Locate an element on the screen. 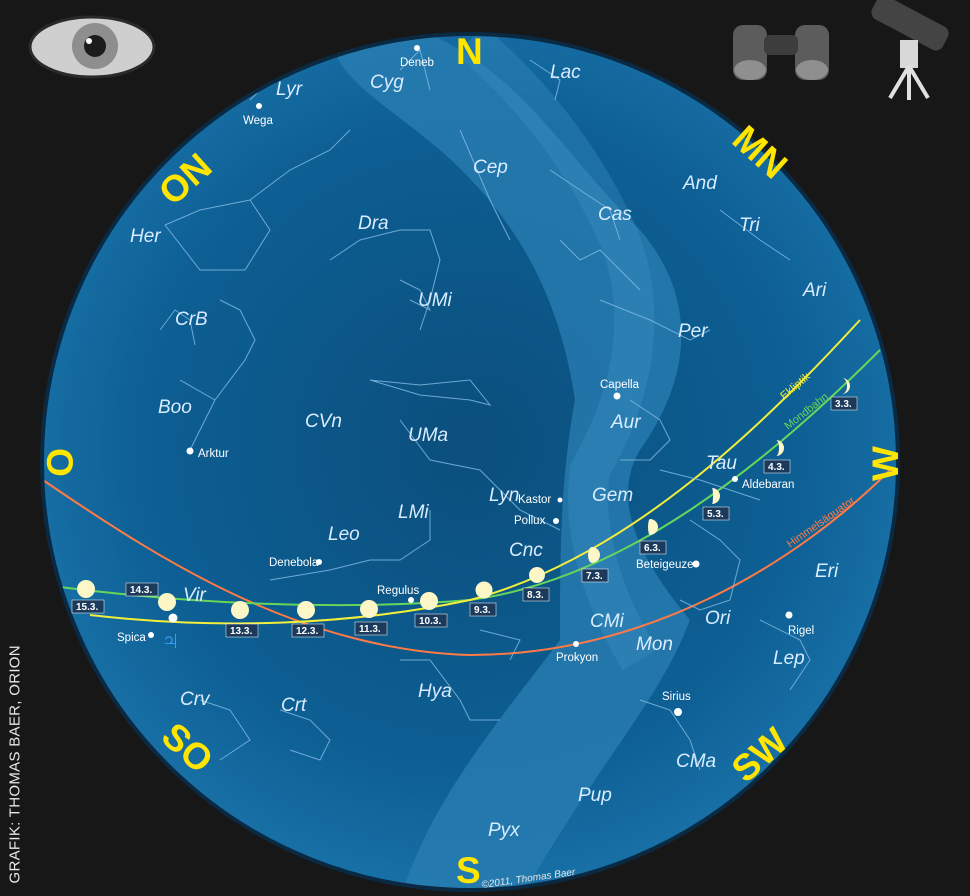 The height and width of the screenshot is (896, 970). constellation-label: Tri is located at coordinates (750, 225).